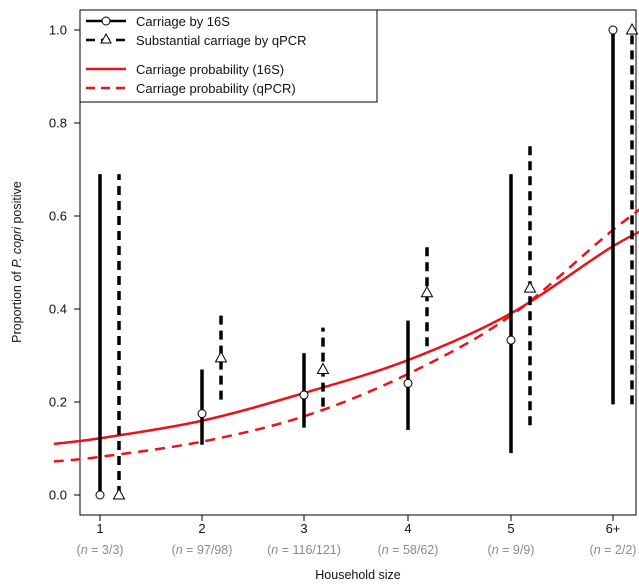 This screenshot has width=639, height=585. Describe the element at coordinates (106, 21) in the screenshot. I see `legend-circle-marker` at that location.